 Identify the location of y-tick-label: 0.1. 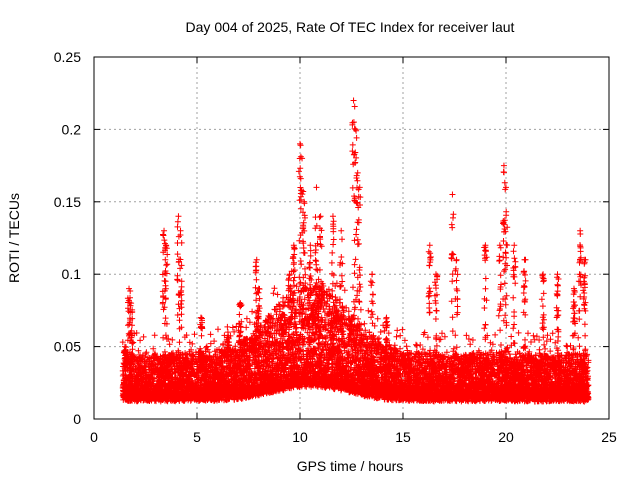
(72, 274).